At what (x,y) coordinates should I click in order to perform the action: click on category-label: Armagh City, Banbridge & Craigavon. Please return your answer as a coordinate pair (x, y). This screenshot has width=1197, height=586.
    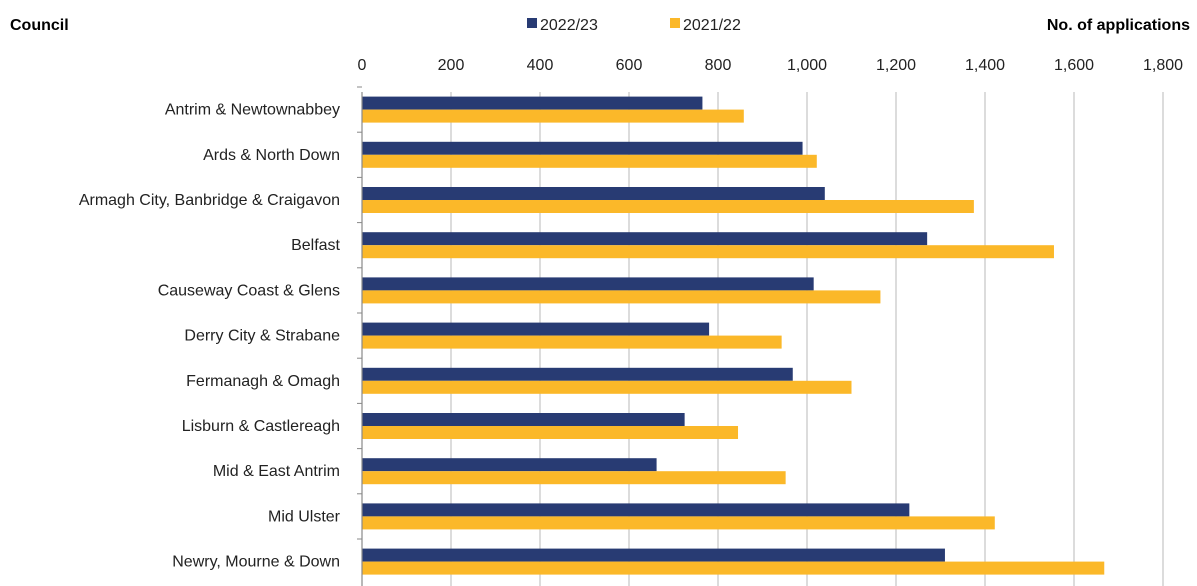
    Looking at the image, I should click on (209, 200).